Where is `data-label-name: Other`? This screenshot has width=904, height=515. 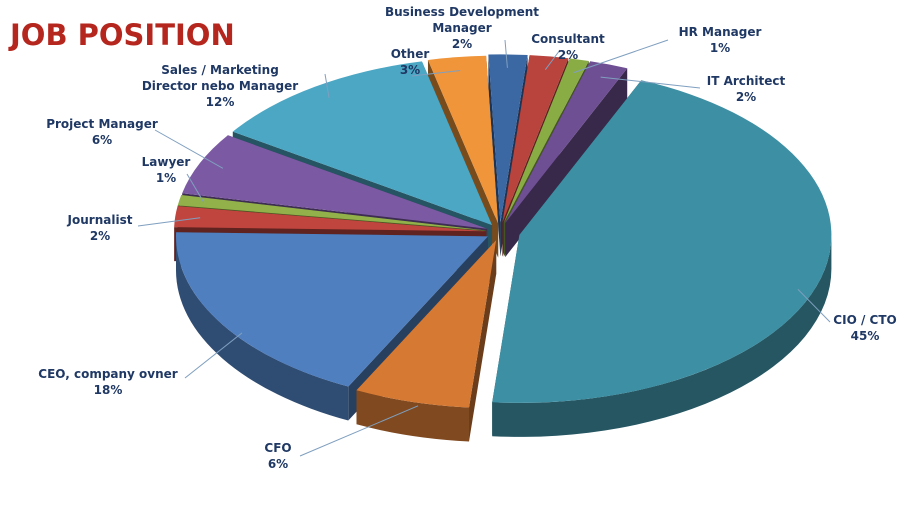 data-label-name: Other is located at coordinates (410, 54).